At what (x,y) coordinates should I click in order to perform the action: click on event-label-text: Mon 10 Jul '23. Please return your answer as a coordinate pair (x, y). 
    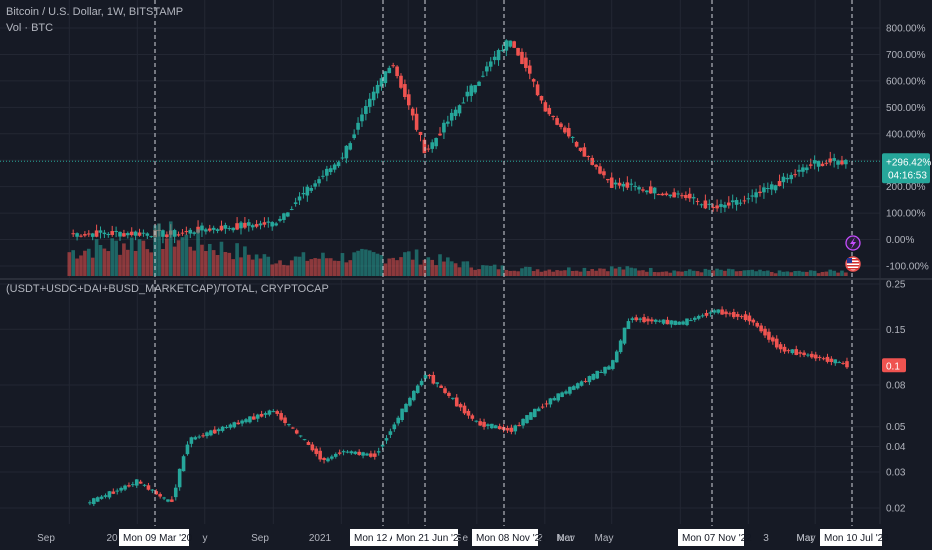
    Looking at the image, I should click on (856, 538).